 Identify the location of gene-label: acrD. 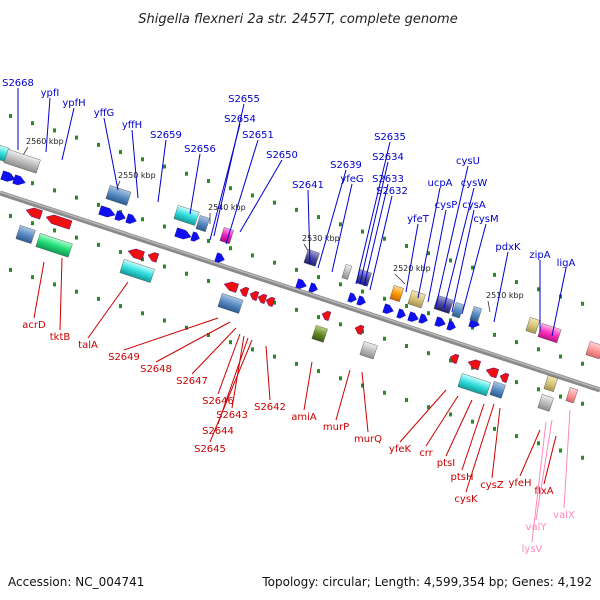
(34, 325).